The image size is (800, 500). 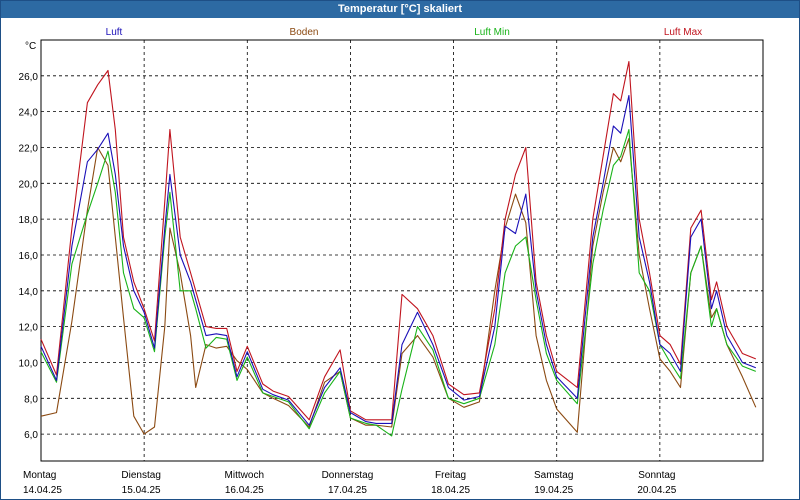 I want to click on legend-item-boden: Boden, so click(x=304, y=32).